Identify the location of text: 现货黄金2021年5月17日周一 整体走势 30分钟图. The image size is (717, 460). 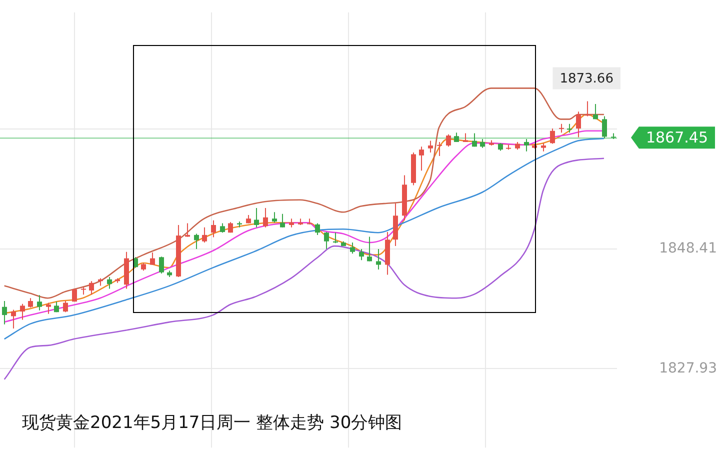
(212, 423).